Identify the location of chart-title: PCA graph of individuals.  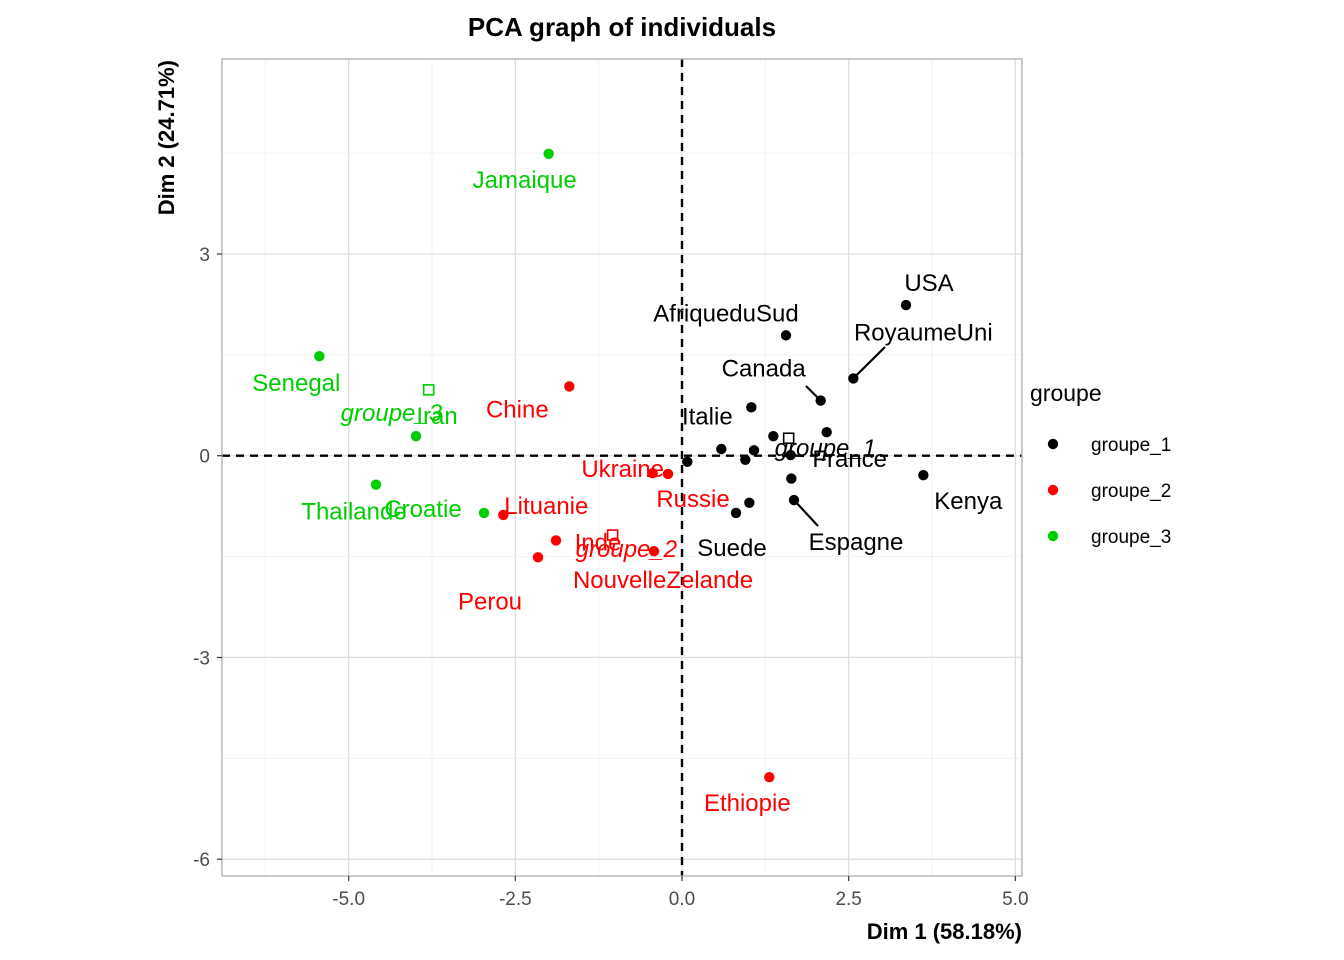
(622, 27).